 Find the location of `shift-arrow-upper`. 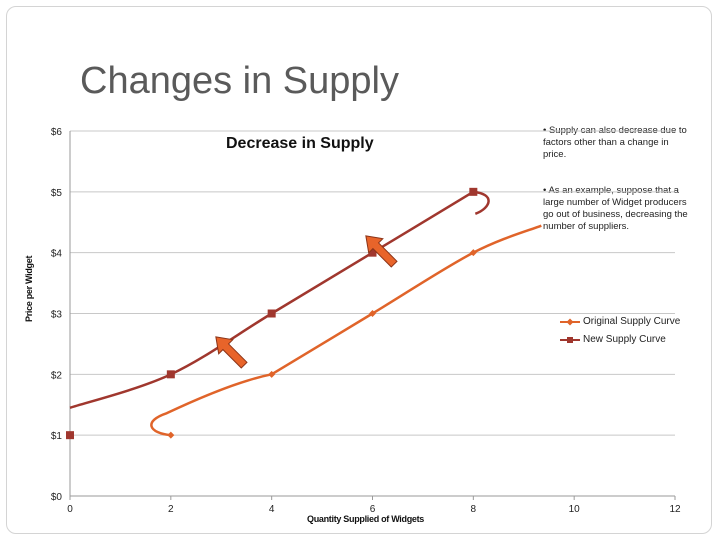

shift-arrow-upper is located at coordinates (381, 251).